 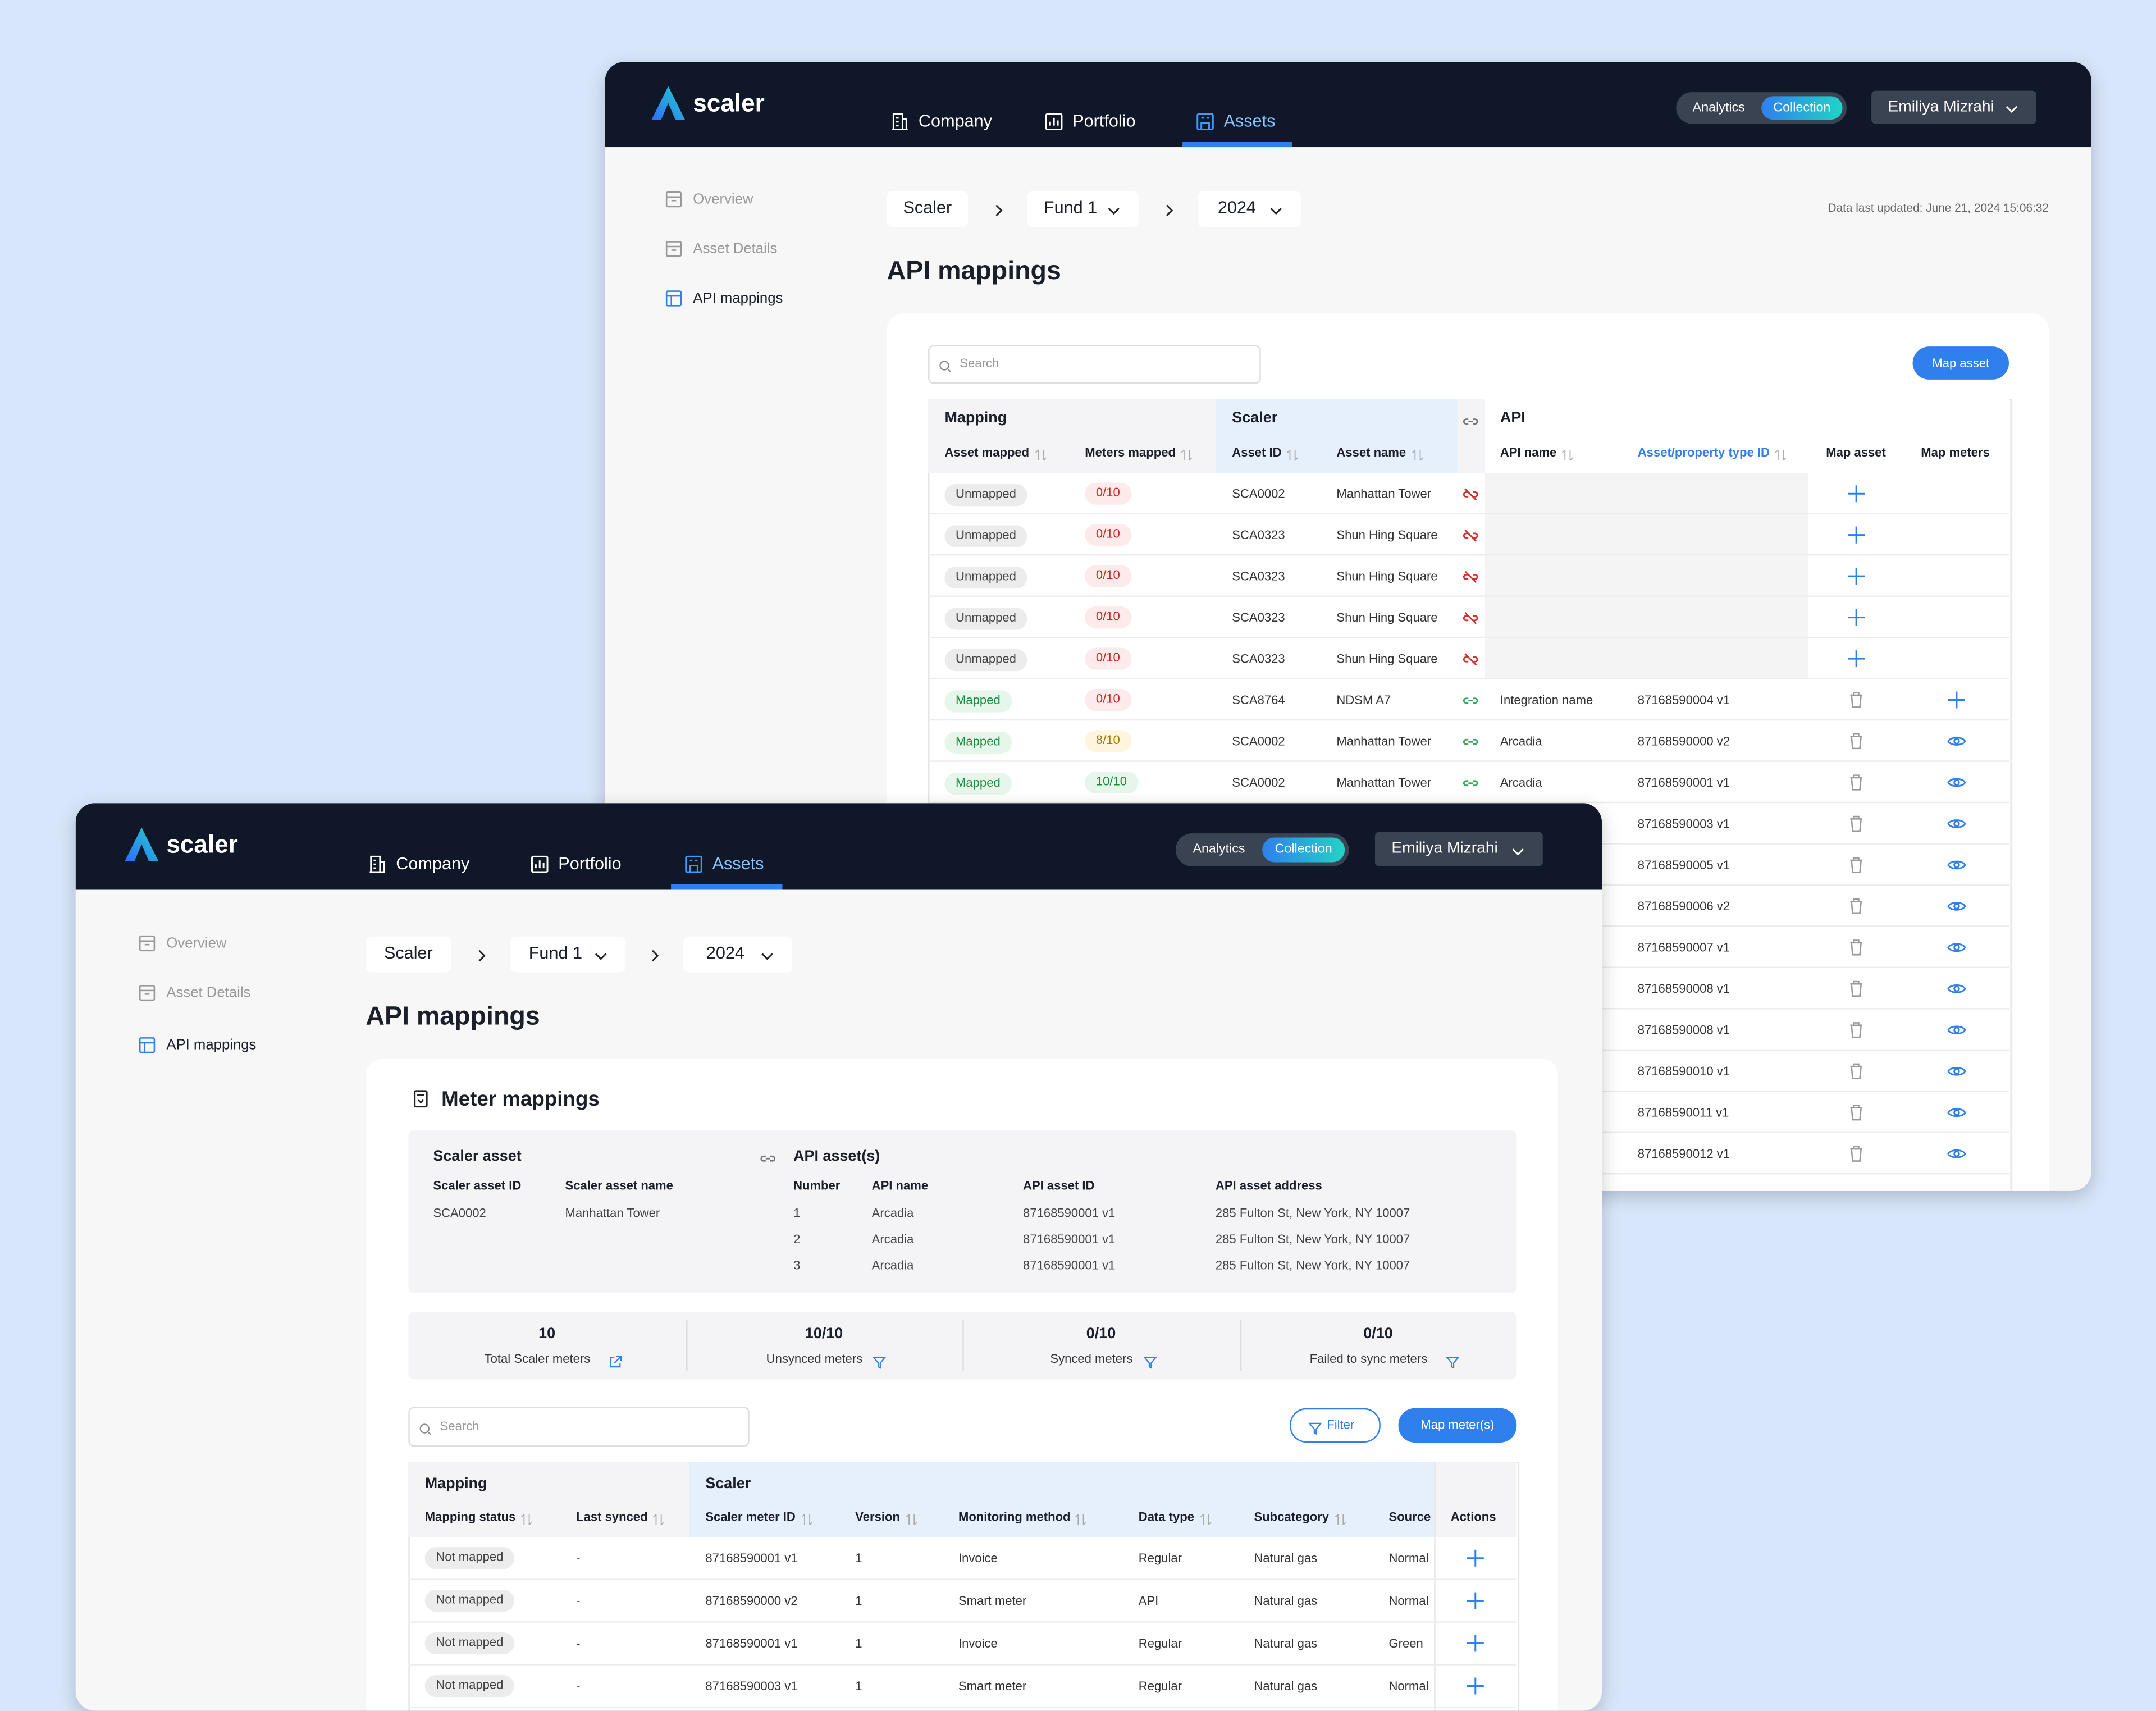 I want to click on column-header: Version, so click(x=877, y=1516).